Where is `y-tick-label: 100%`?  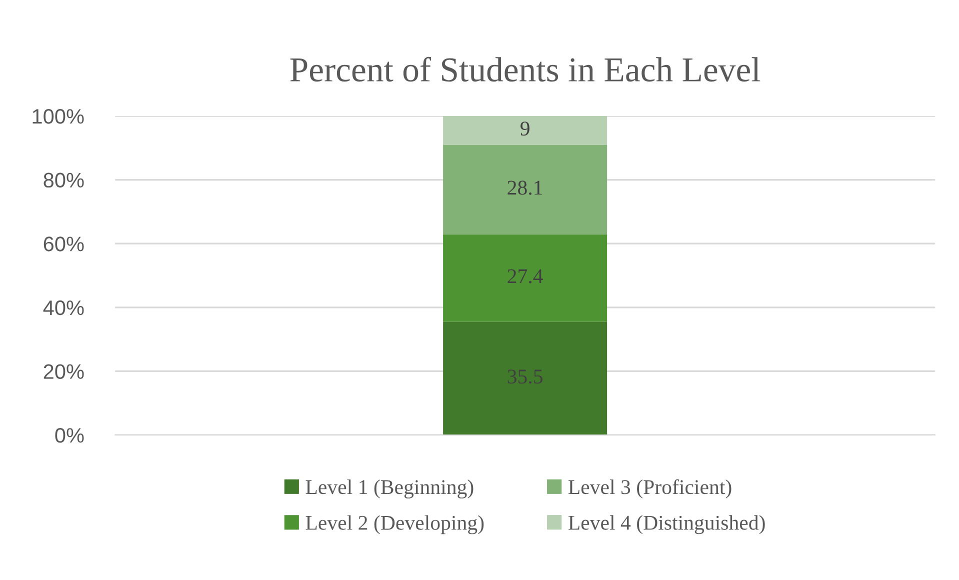 y-tick-label: 100% is located at coordinates (58, 116).